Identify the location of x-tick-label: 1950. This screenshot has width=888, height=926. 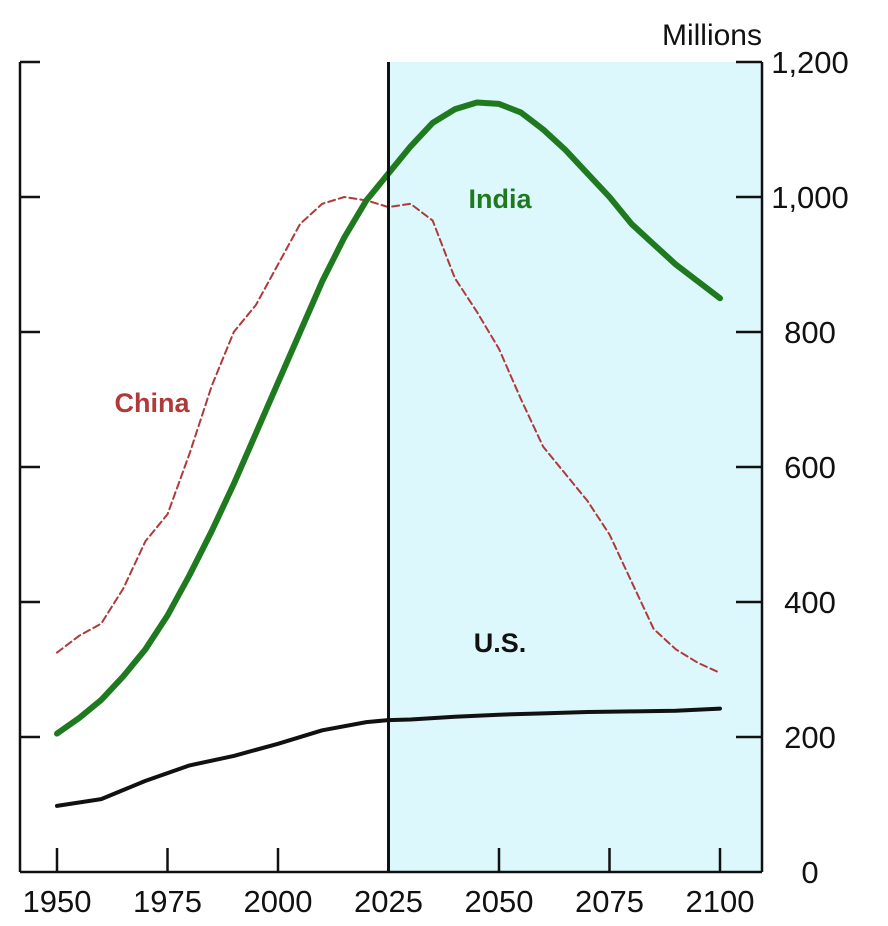
(57, 901).